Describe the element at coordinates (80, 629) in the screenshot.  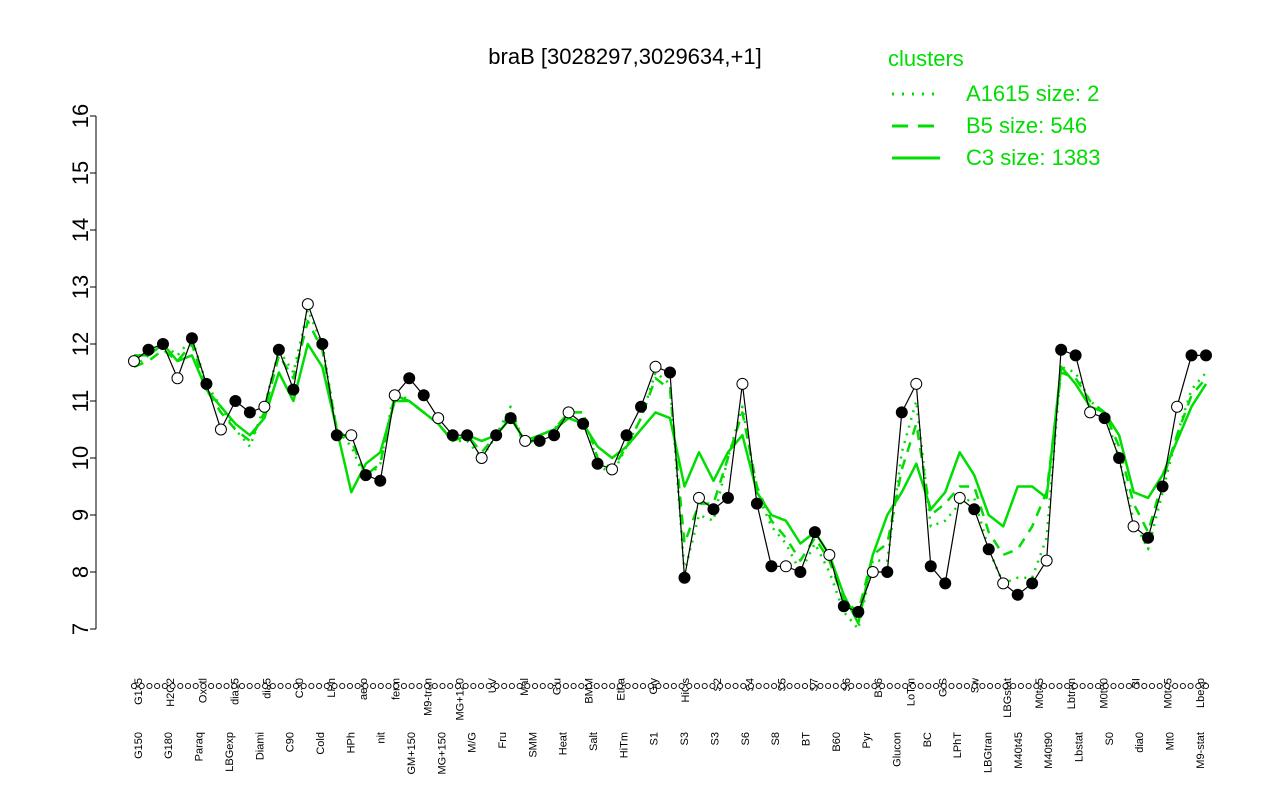
I see `y-tick-label: 7` at that location.